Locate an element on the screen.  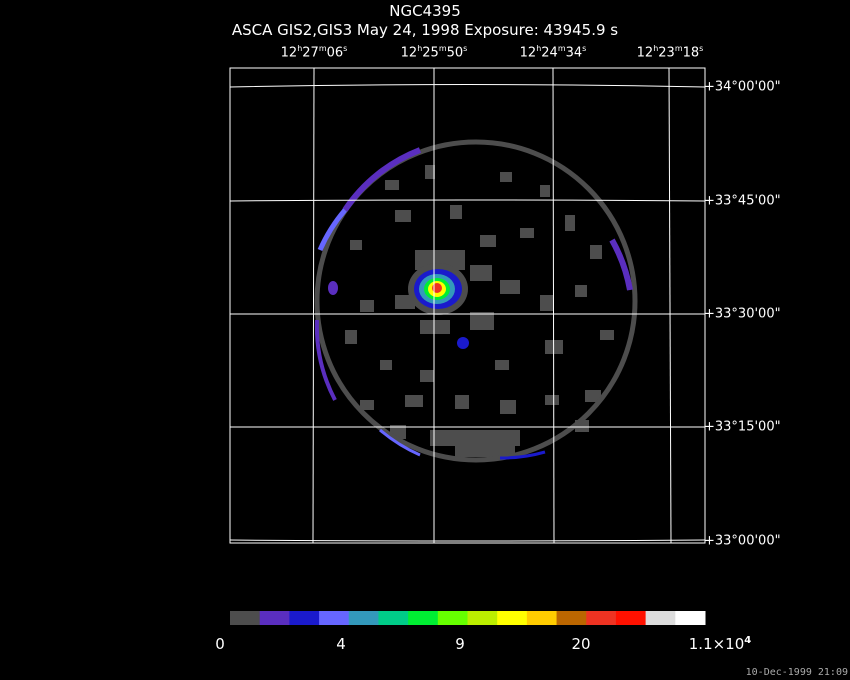
colorbar-label-3: 20 is located at coordinates (581, 644).